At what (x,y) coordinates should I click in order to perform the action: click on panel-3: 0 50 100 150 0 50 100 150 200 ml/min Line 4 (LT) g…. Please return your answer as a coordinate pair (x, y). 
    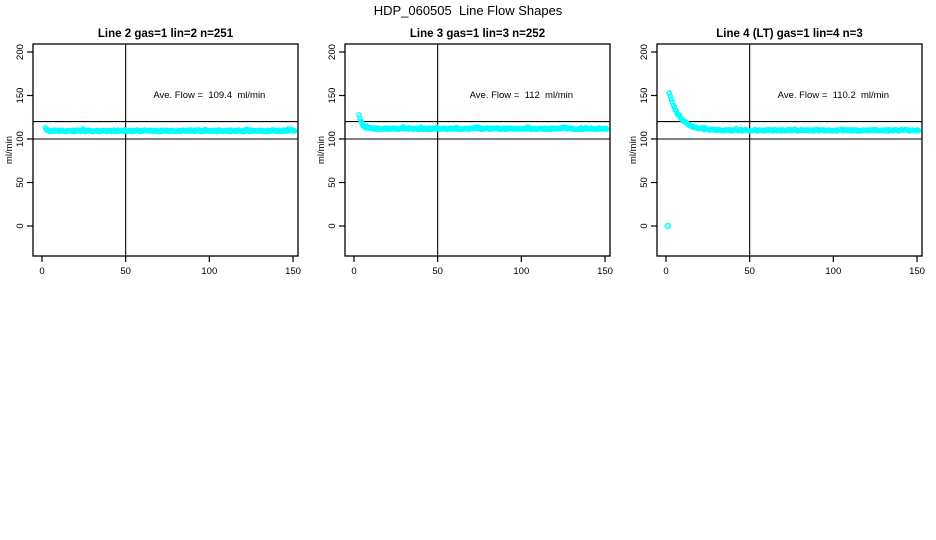
    Looking at the image, I should click on (776, 152).